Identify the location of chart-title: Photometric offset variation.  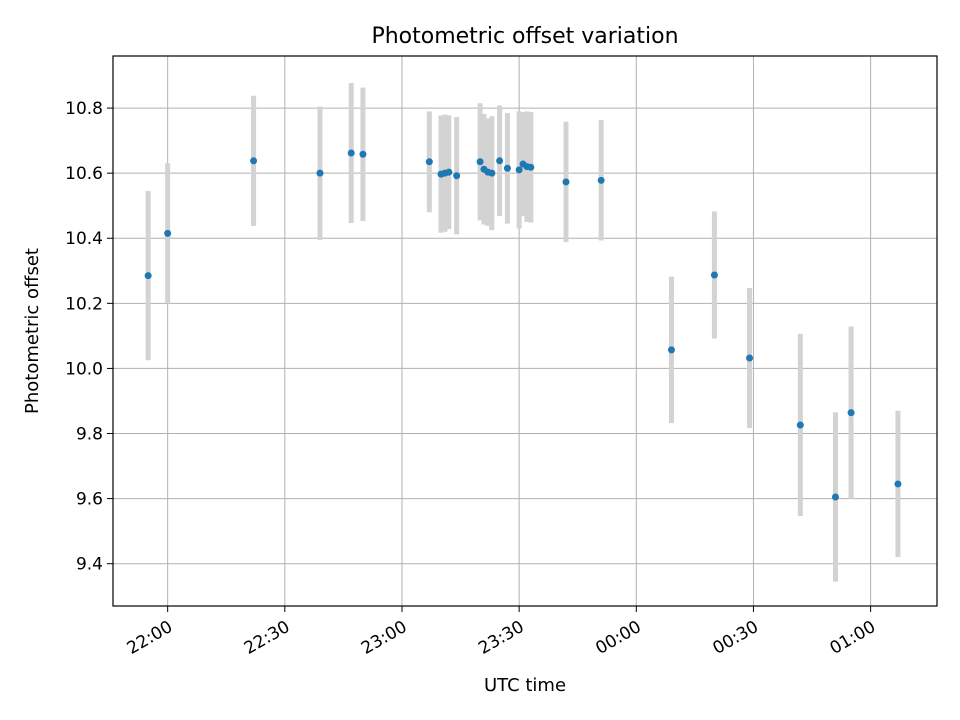
(524, 36).